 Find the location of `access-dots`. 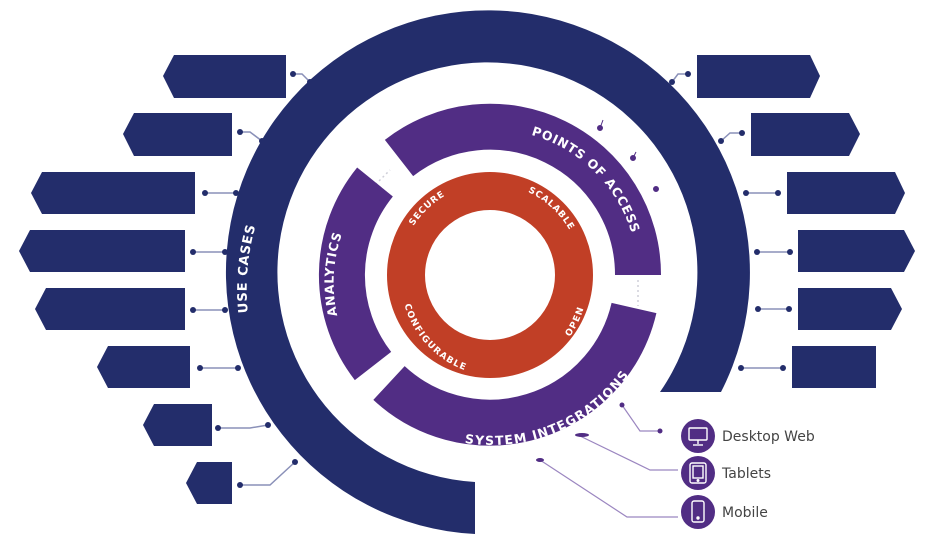

access-dots is located at coordinates (628, 155).